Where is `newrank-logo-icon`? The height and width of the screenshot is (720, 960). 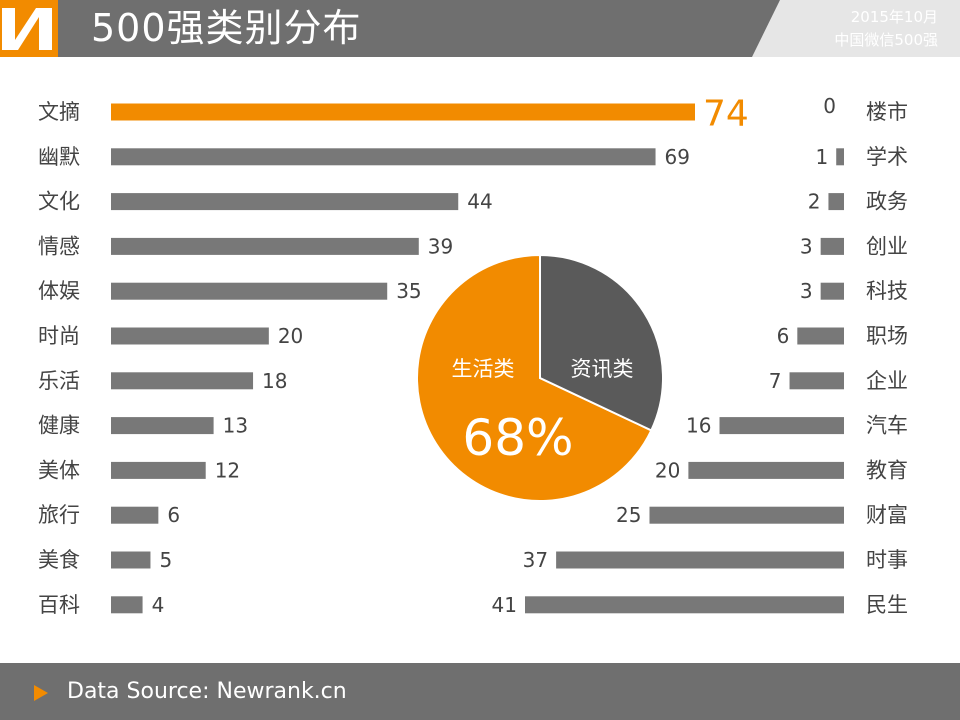 newrank-logo-icon is located at coordinates (27, 29).